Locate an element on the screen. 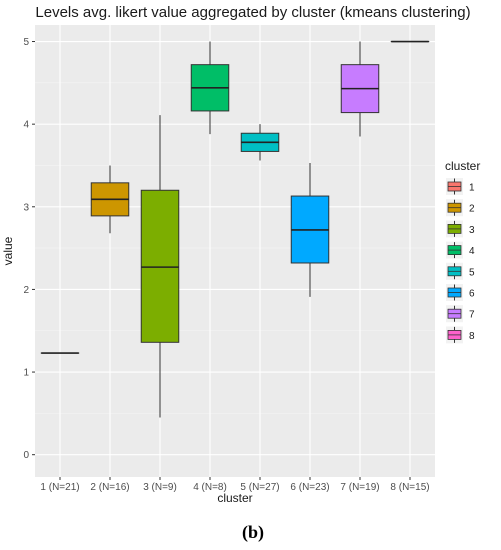 This screenshot has width=501, height=550. legend-item-1: 1 is located at coordinates (460, 186).